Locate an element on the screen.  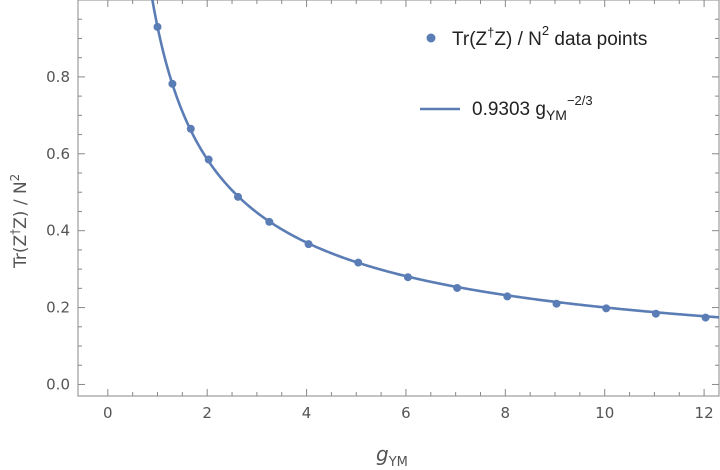
x-axis-tick-labels: 0 2 4 6 8 10 12 is located at coordinates (408, 413).